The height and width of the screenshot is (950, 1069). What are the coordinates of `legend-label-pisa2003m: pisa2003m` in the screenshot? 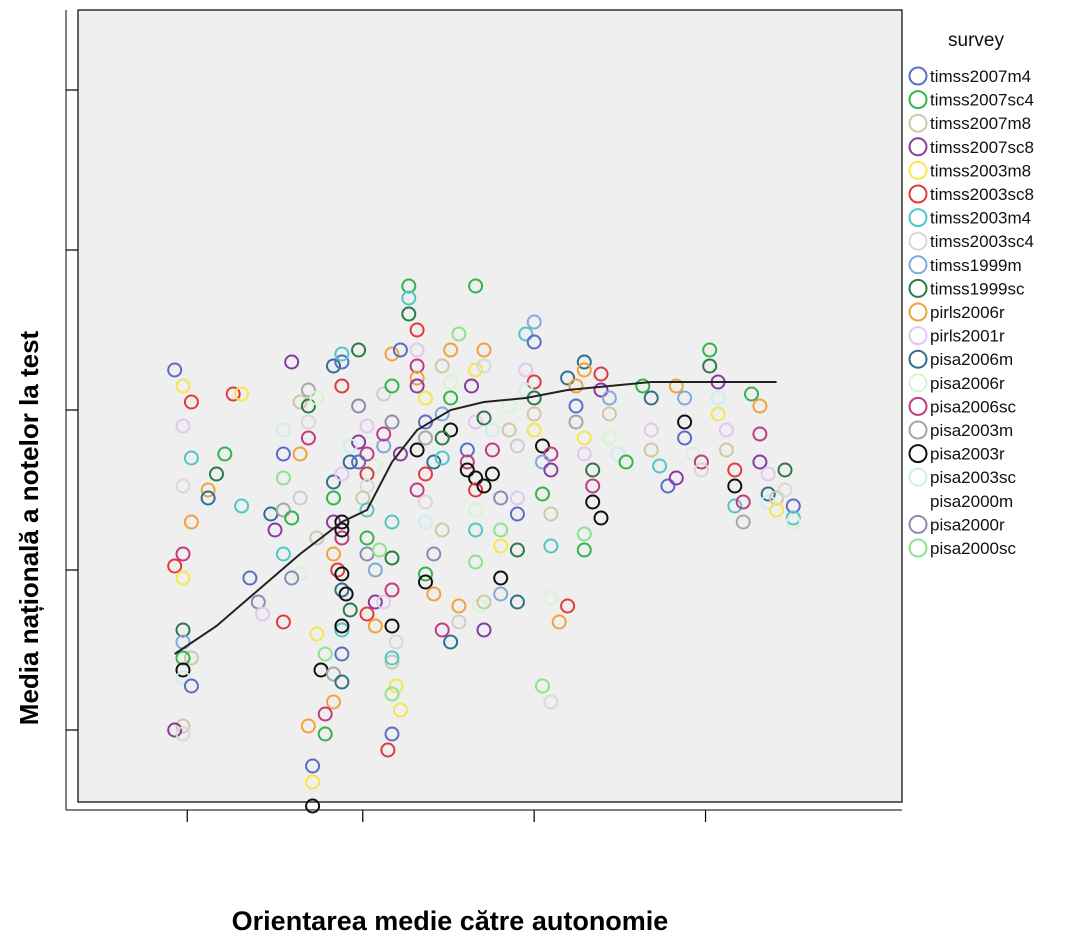 It's located at (971, 430).